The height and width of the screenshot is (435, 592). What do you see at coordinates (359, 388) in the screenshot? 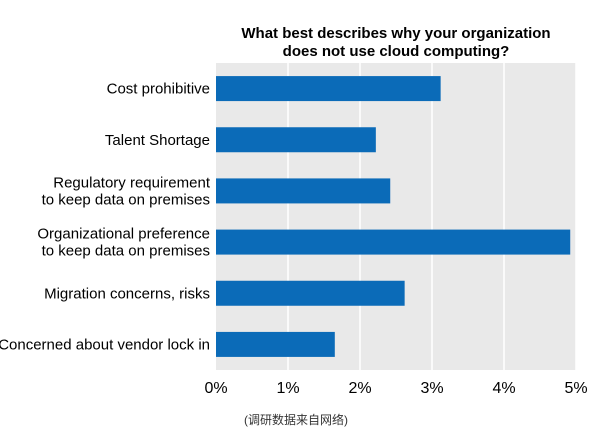
I see `x-tick-label: 2%` at bounding box center [359, 388].